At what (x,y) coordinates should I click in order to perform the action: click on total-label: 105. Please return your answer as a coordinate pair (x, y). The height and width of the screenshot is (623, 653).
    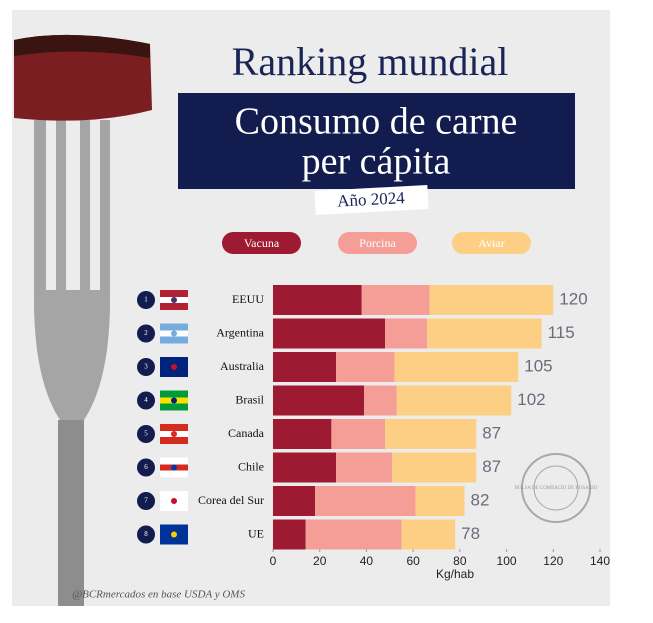
    Looking at the image, I should click on (538, 365).